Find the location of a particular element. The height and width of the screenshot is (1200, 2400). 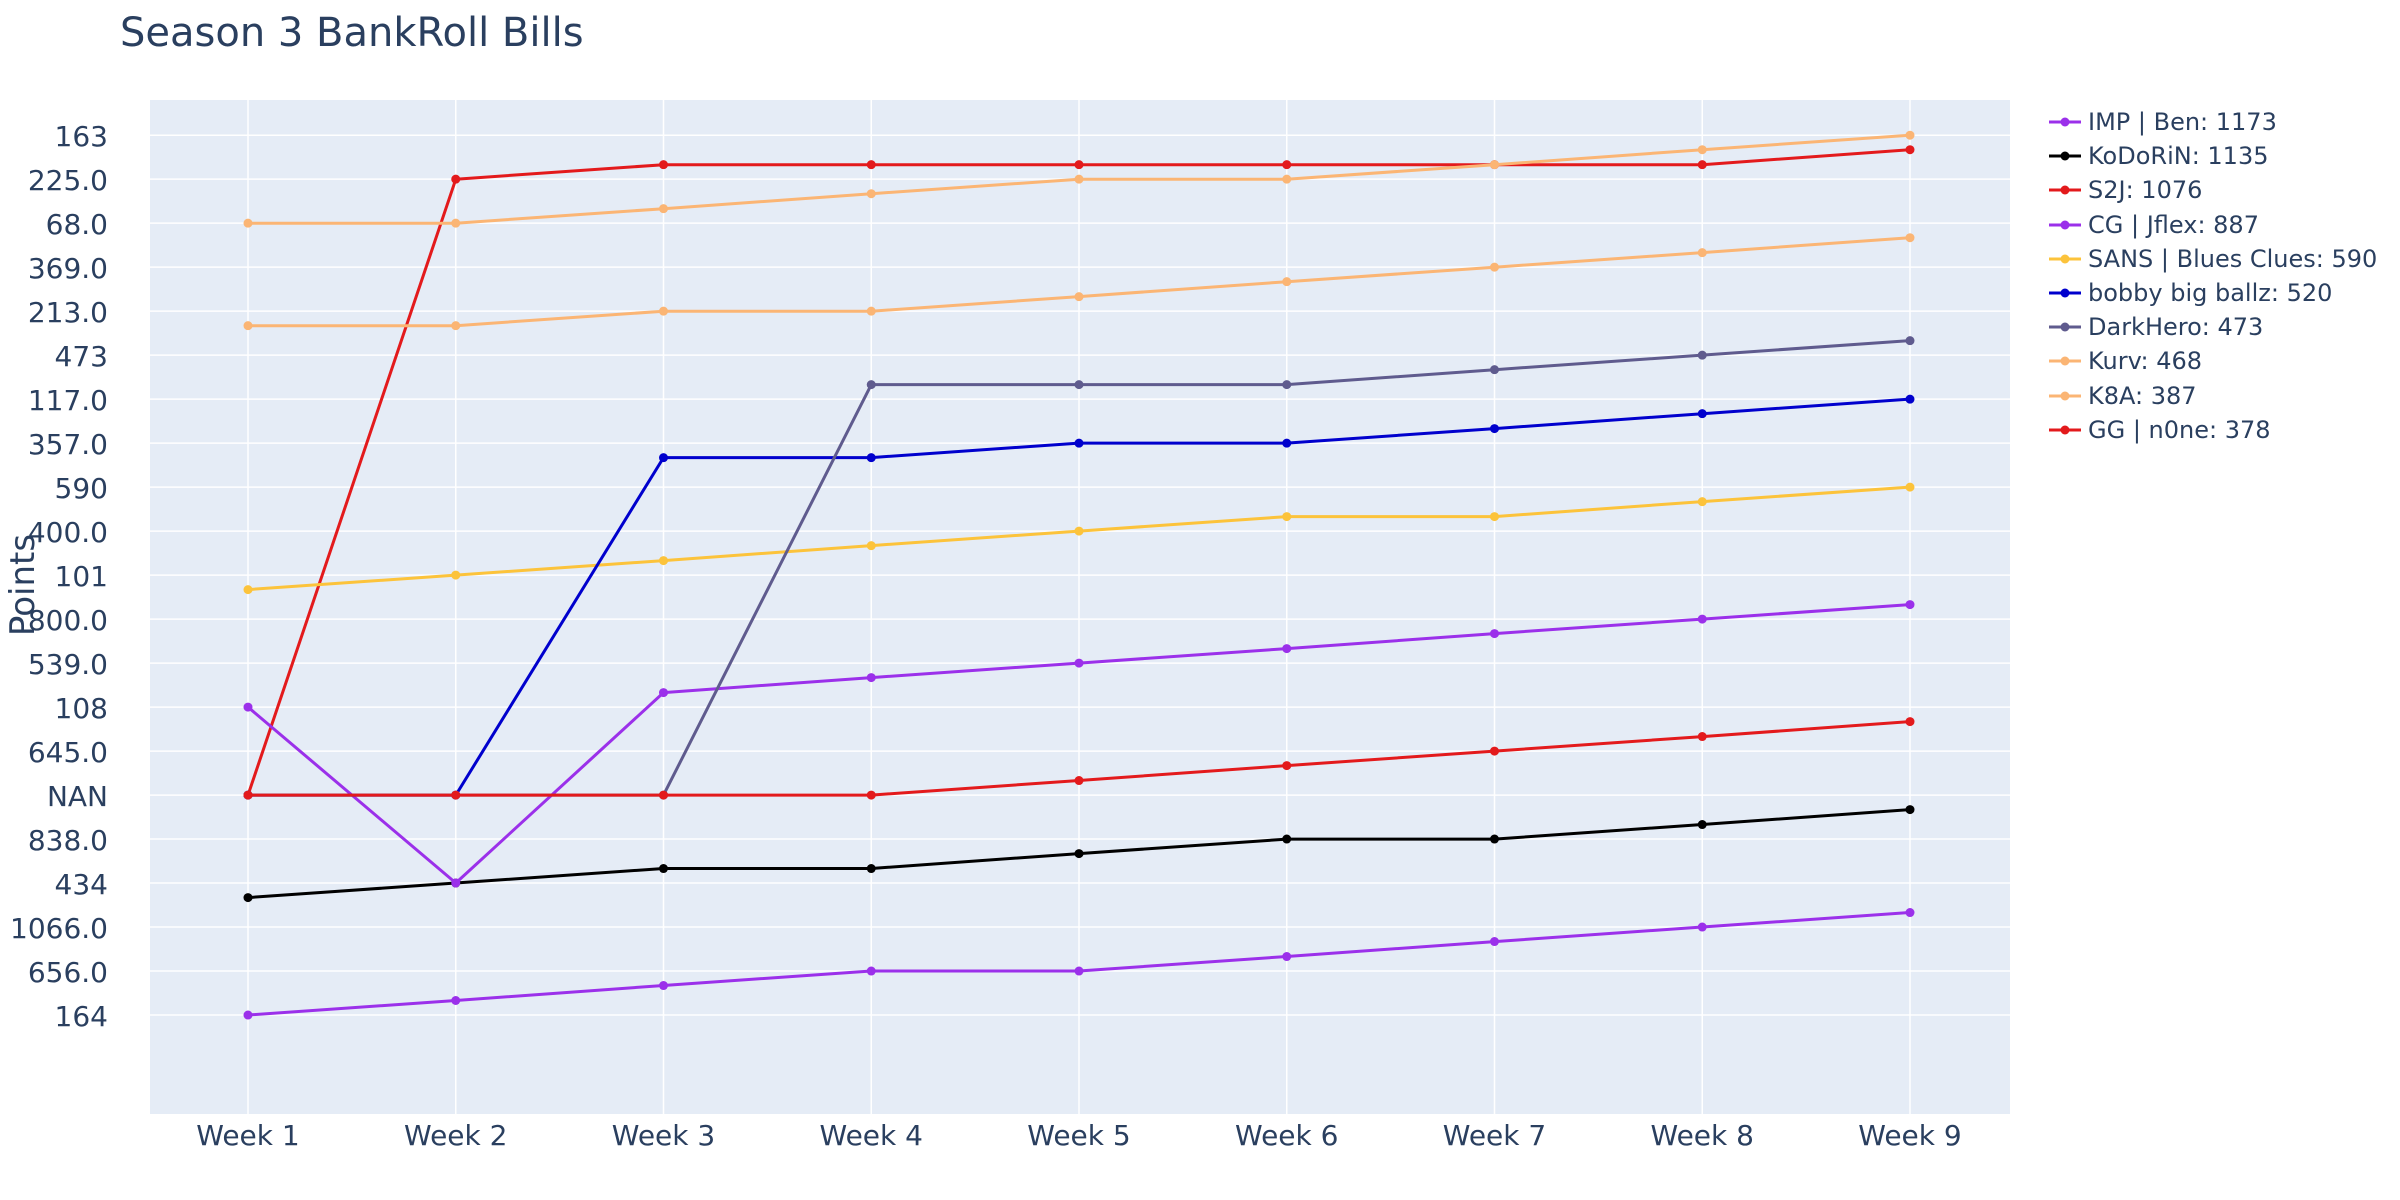

x-tick-label: Week 2 is located at coordinates (455, 1135).